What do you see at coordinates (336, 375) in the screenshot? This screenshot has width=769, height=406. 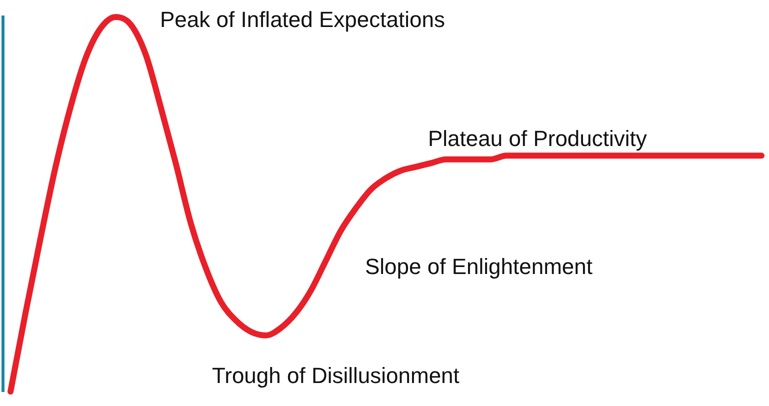 I see `annotation: Trough of Disillusionment` at bounding box center [336, 375].